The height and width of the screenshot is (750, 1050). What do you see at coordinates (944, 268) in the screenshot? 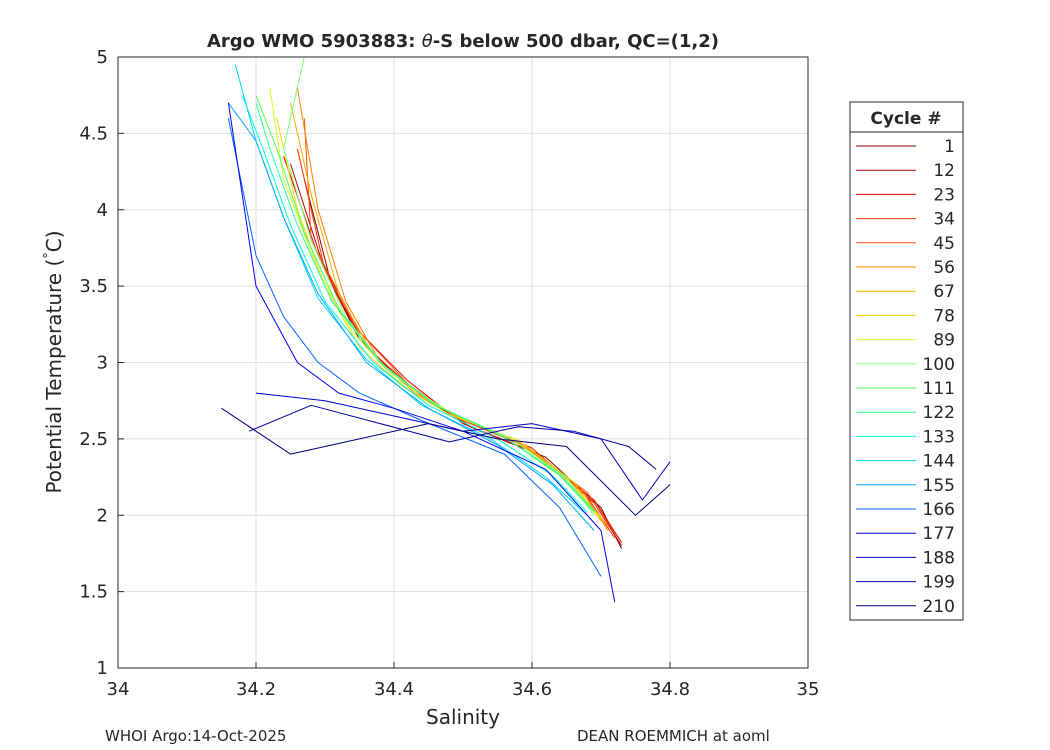
I see `legend-label: 56` at bounding box center [944, 268].